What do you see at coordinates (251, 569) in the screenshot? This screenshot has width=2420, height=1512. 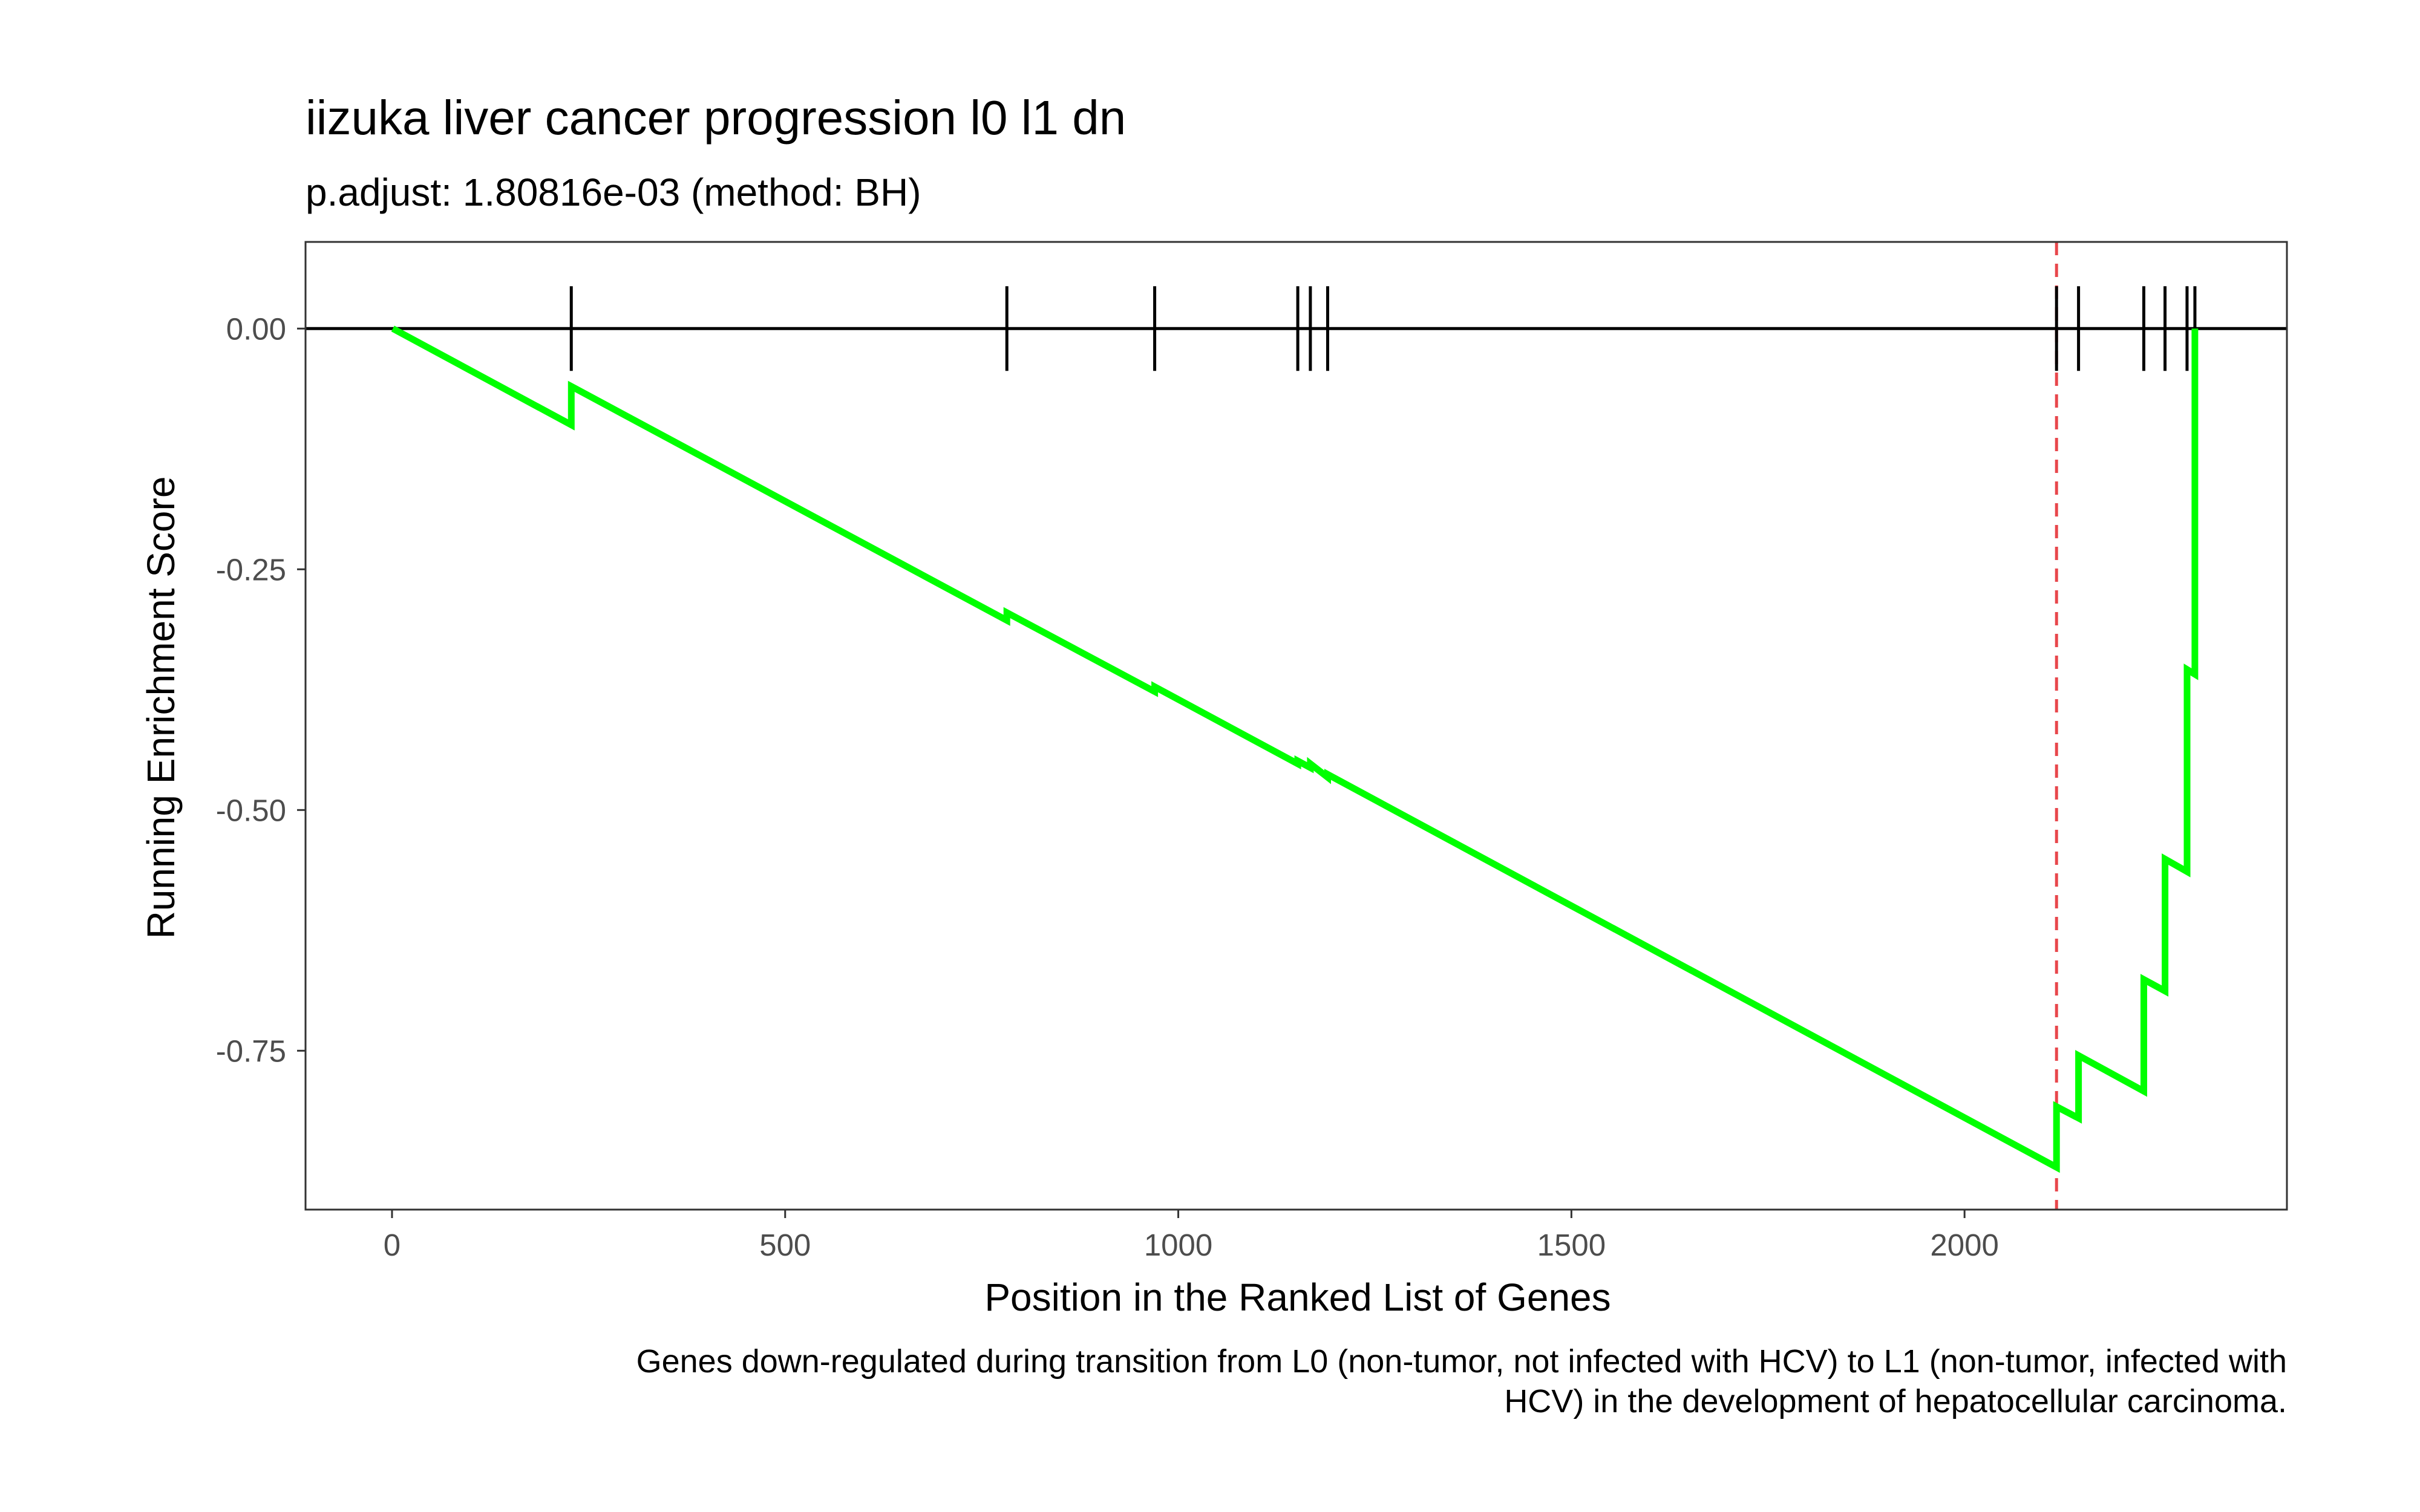 I see `y-tick-label: -0.25` at bounding box center [251, 569].